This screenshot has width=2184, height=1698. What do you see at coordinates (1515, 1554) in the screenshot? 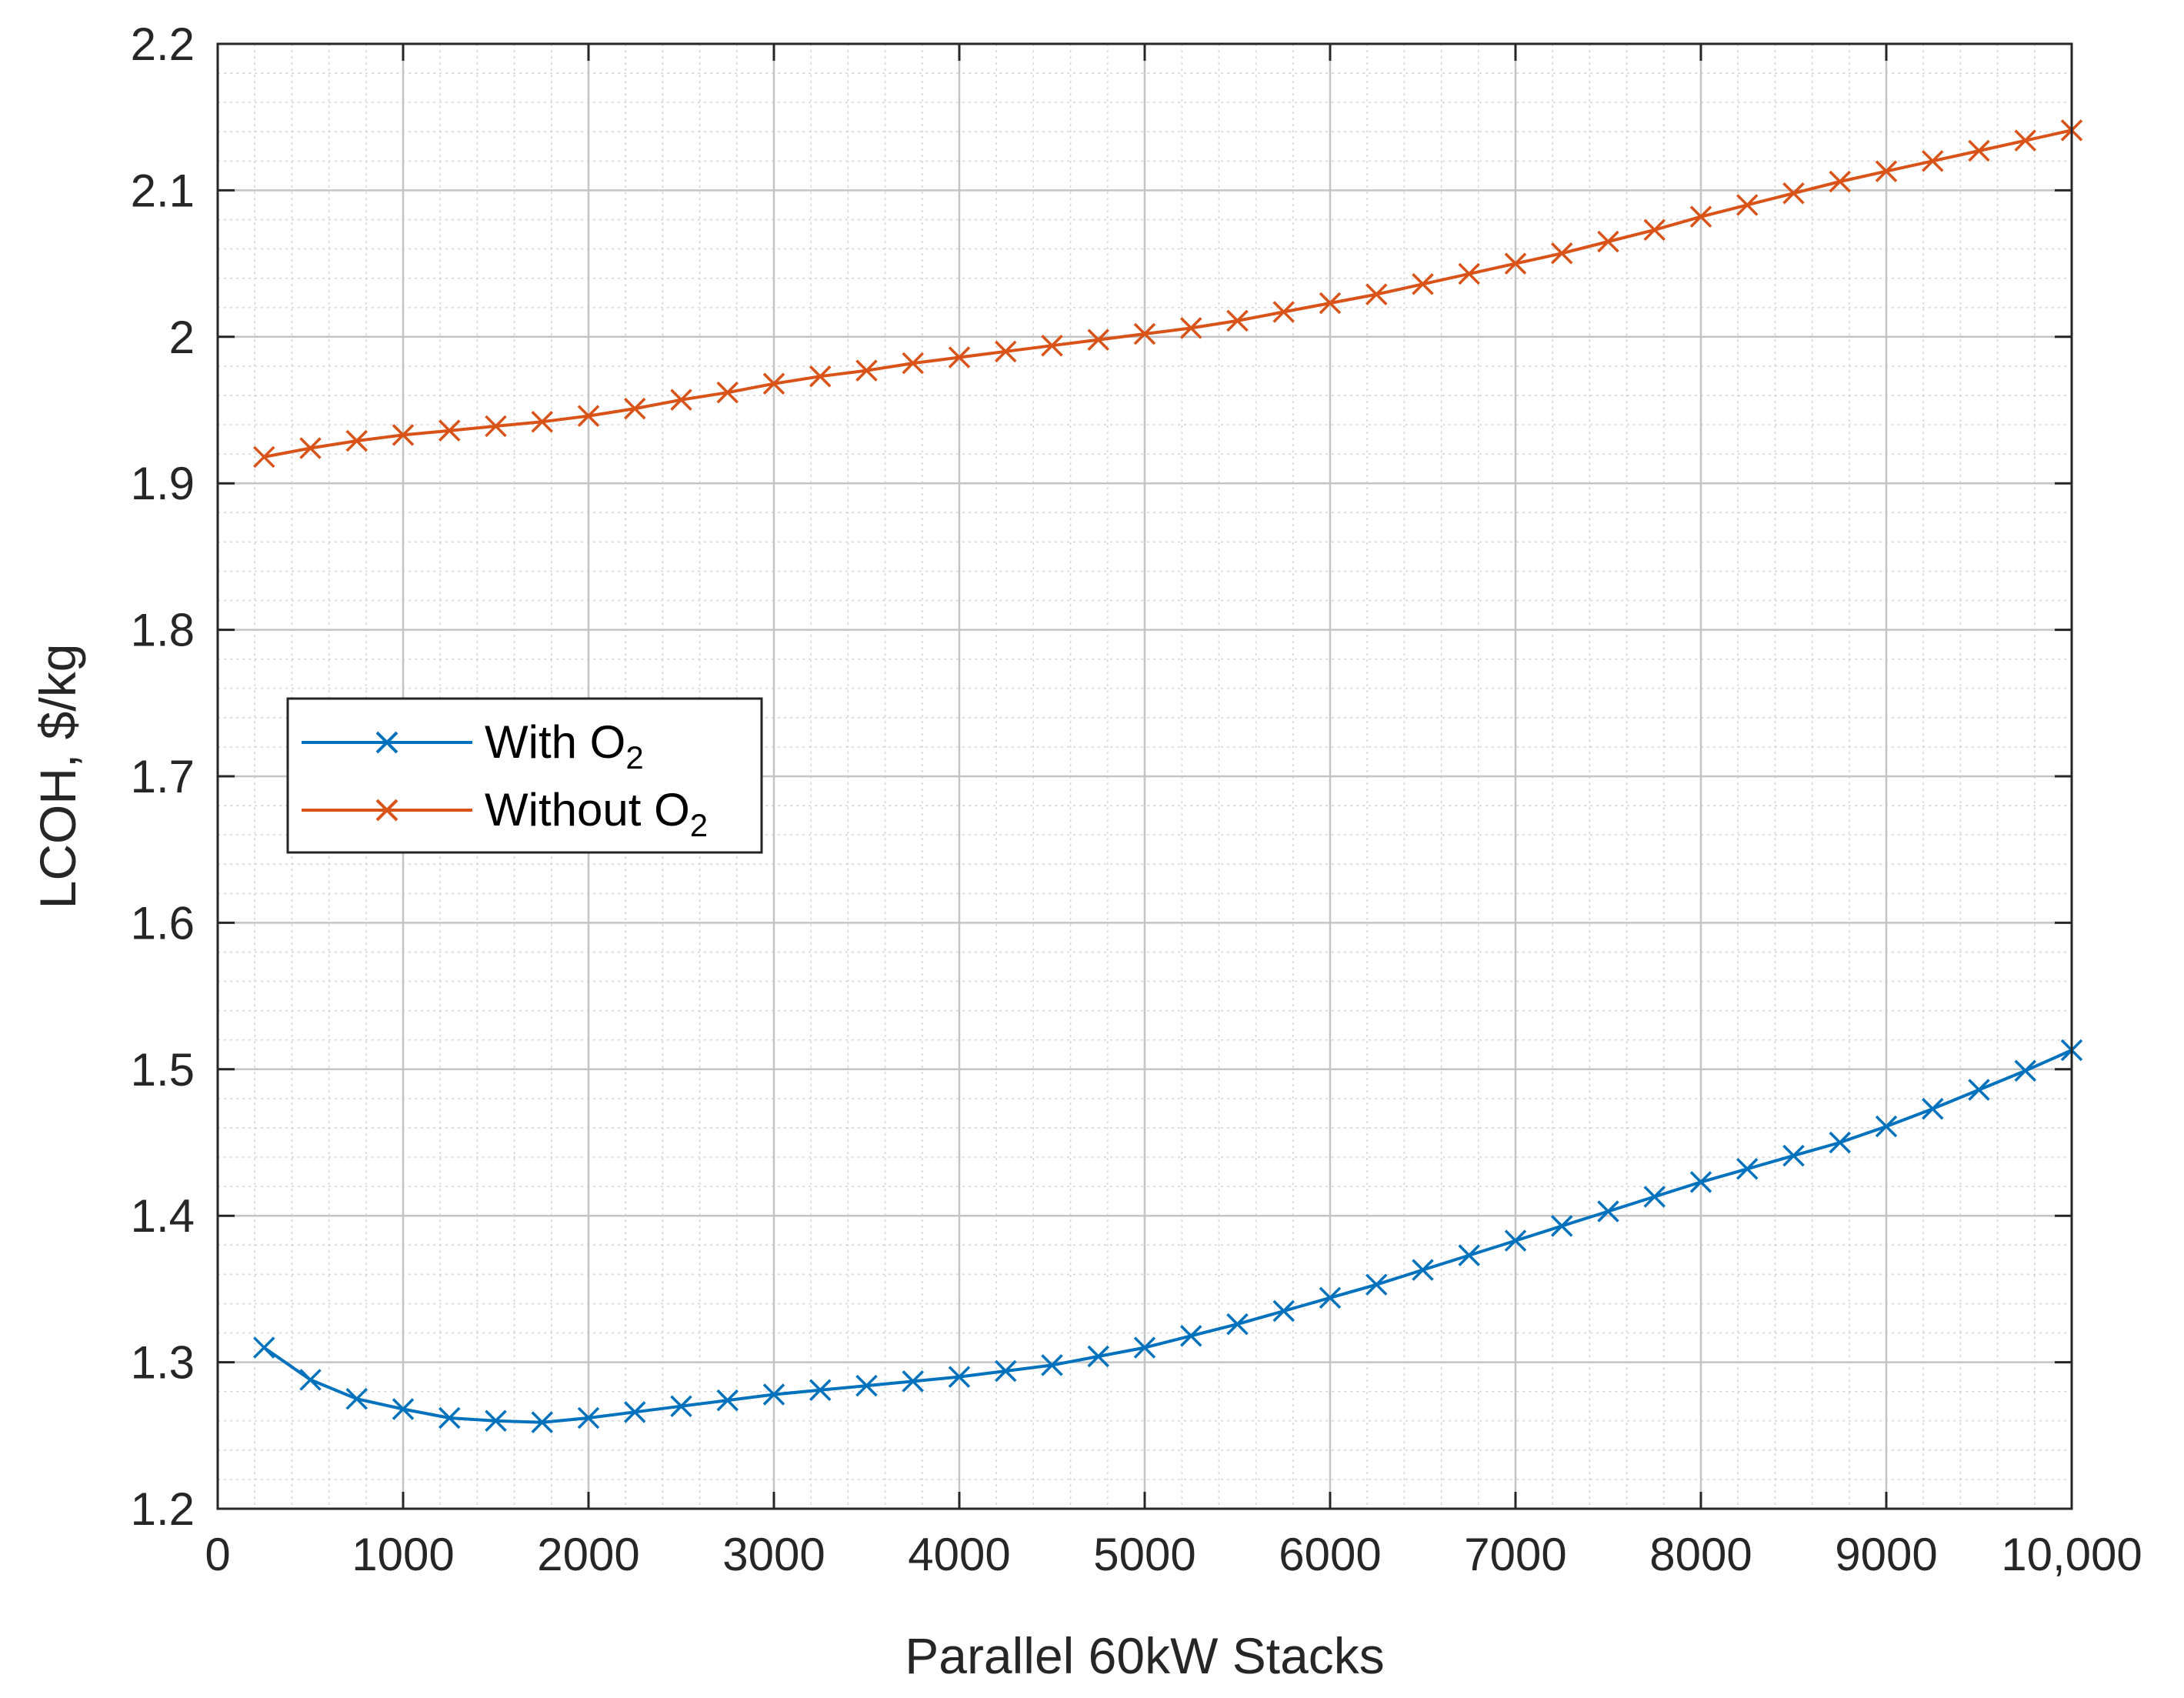
I see `x-tick-label: 7000` at bounding box center [1515, 1554].